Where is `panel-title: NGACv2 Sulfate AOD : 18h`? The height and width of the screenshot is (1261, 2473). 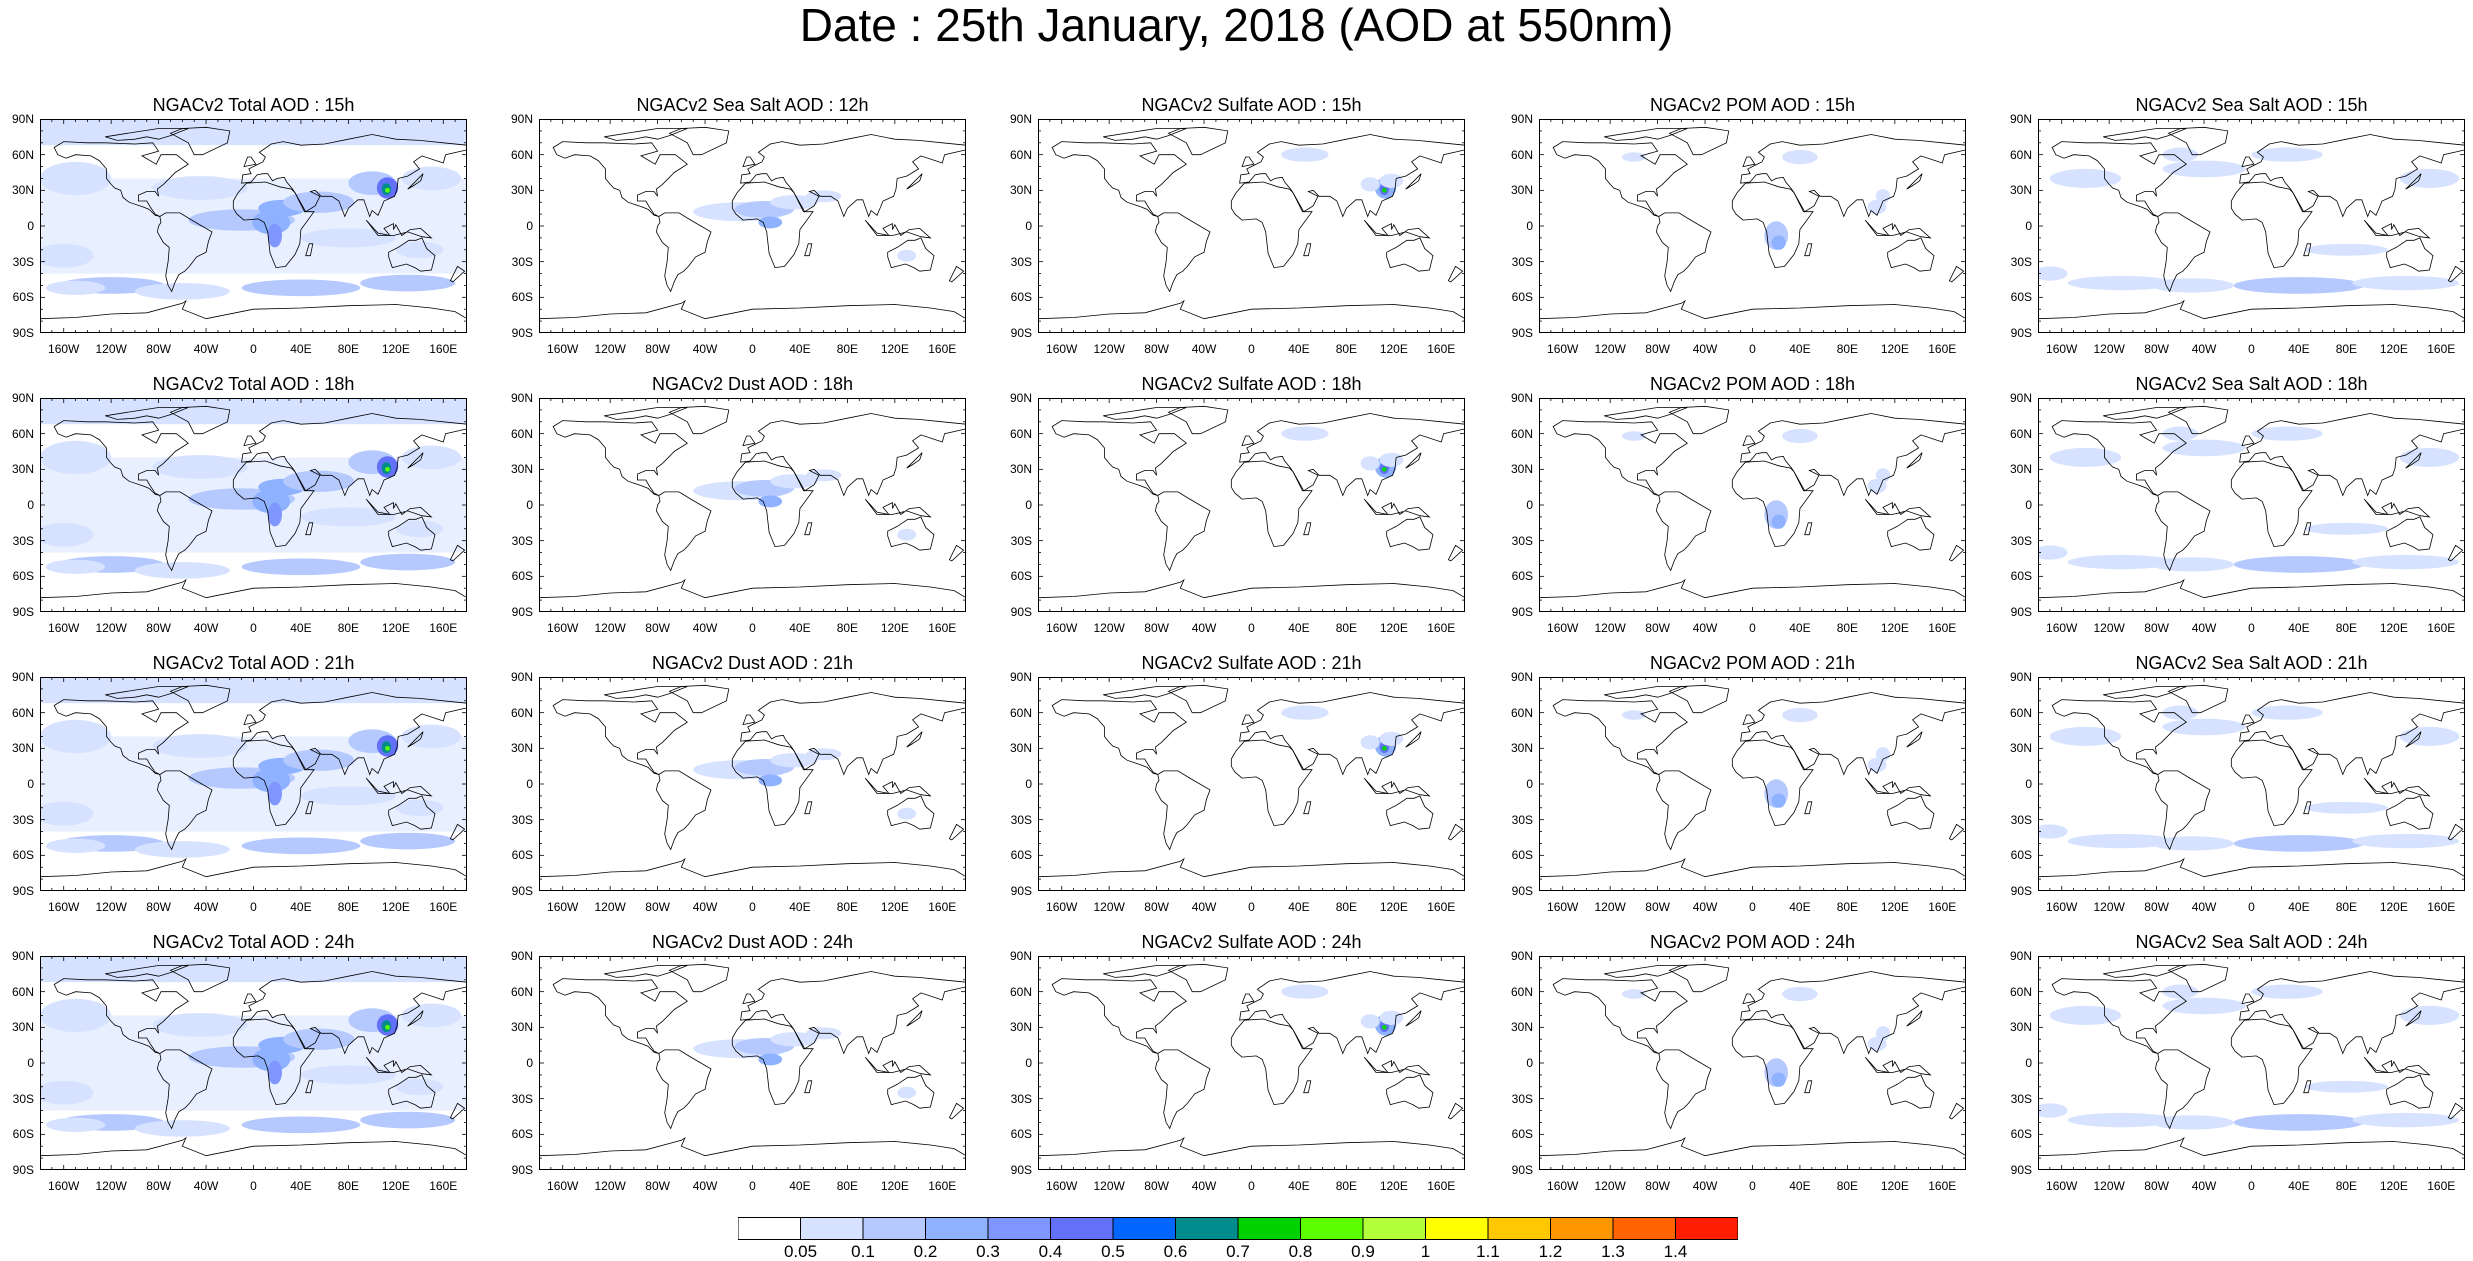
panel-title: NGACv2 Sulfate AOD : 18h is located at coordinates (1251, 384).